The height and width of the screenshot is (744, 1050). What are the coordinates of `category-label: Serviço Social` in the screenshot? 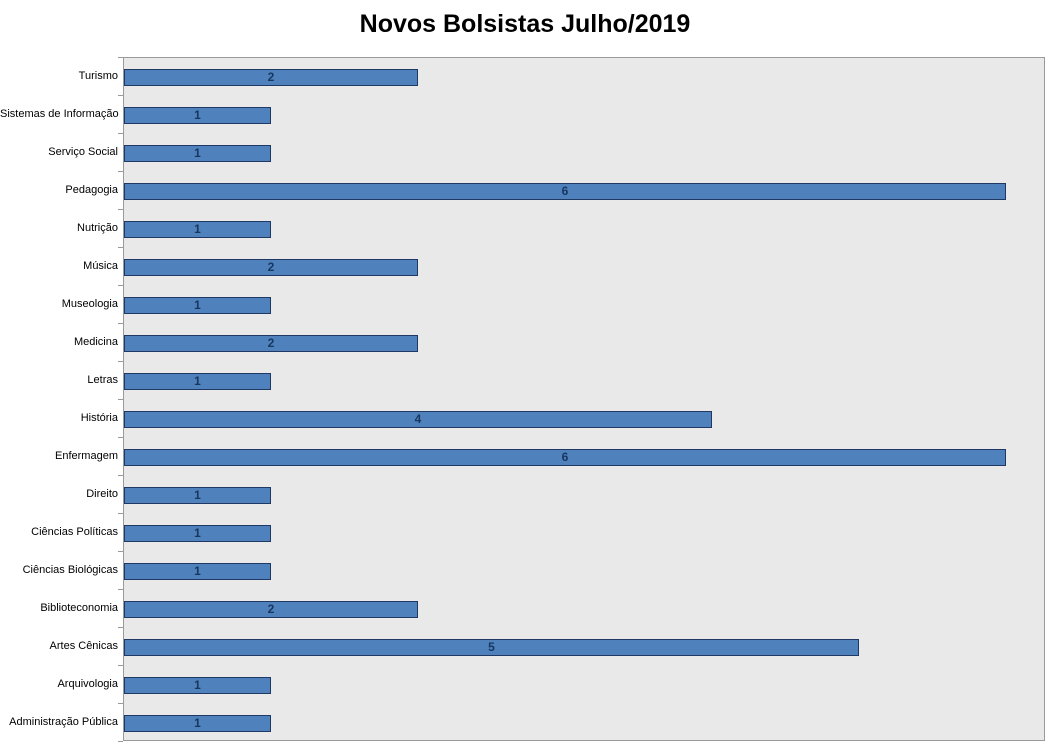 It's located at (83, 152).